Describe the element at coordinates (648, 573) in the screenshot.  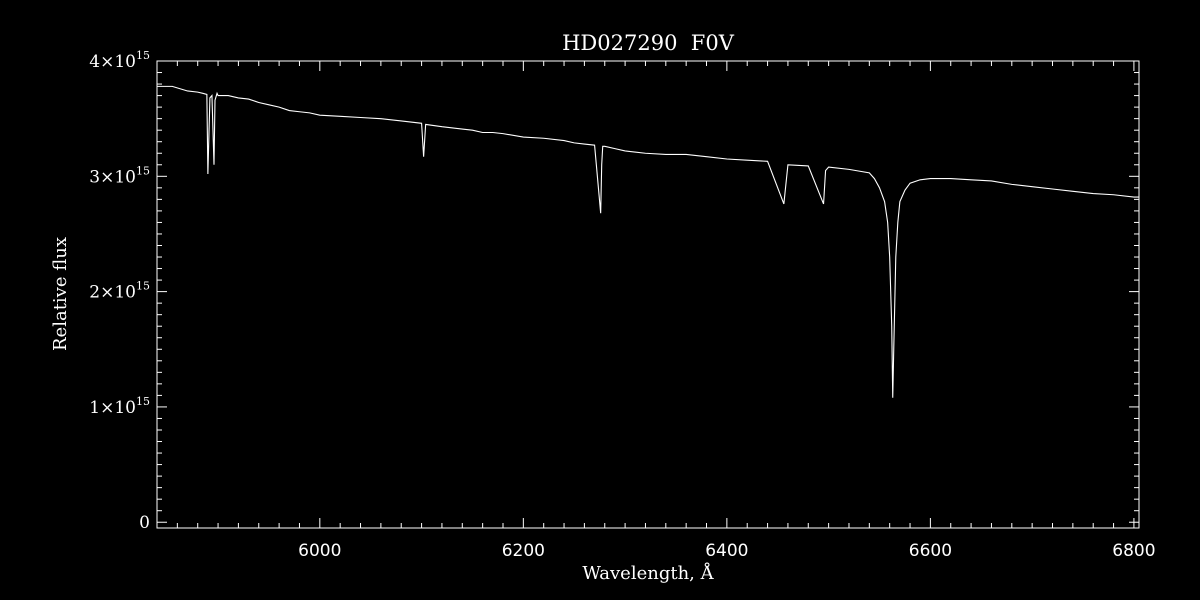
I see `x-axis-label: Wavelength, Å` at that location.